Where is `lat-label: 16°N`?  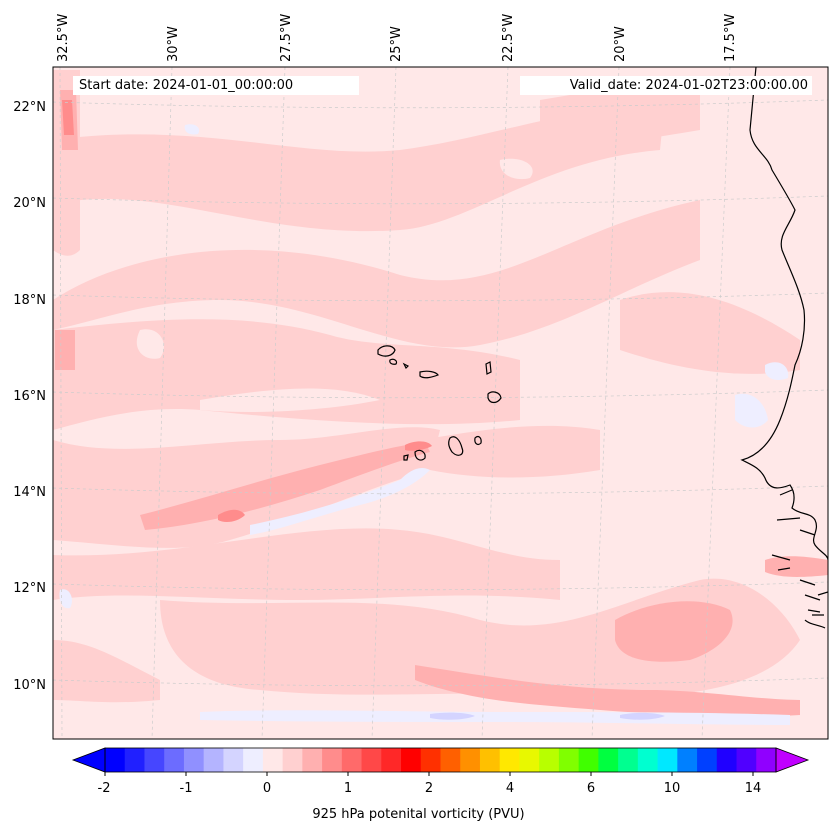
lat-label: 16°N is located at coordinates (29, 396).